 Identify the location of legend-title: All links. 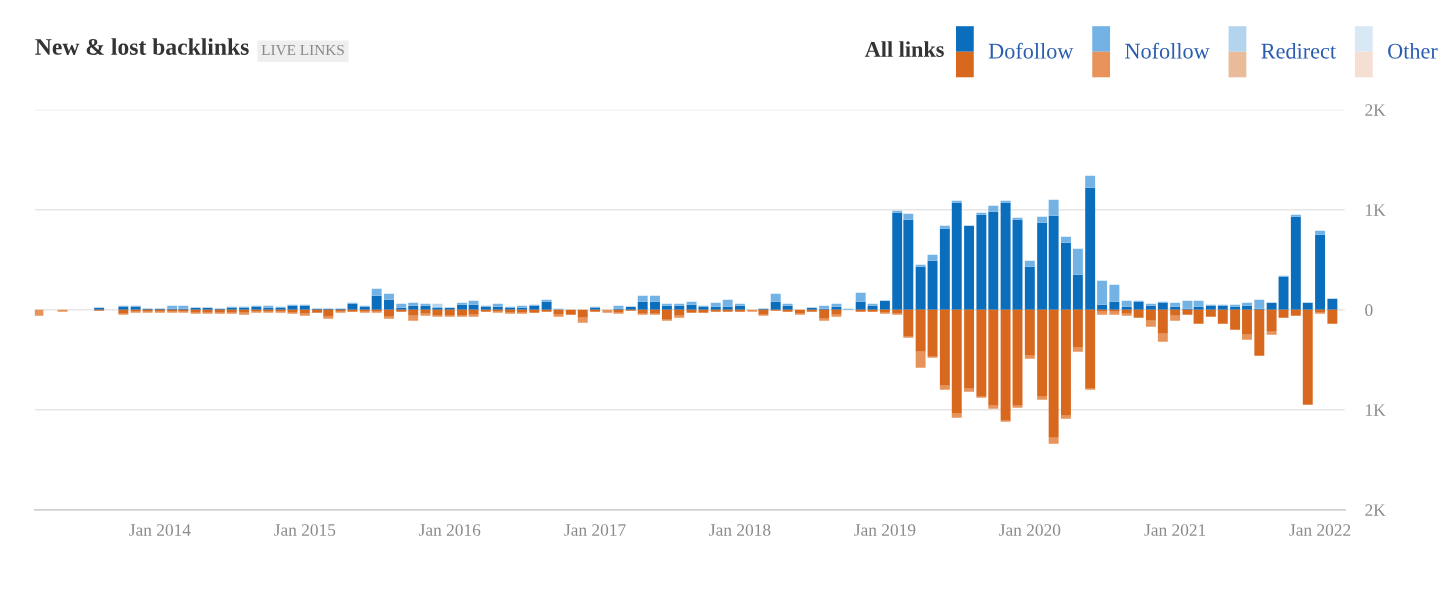
(904, 49).